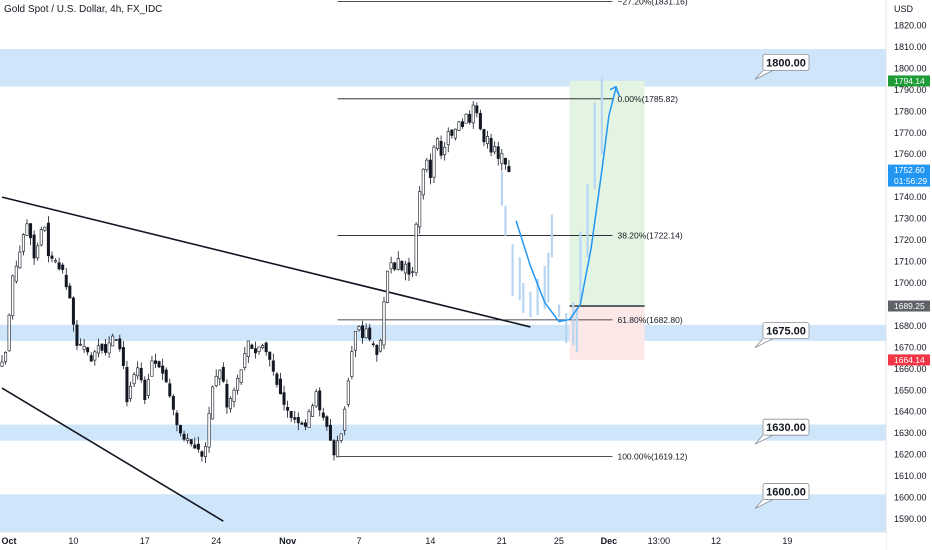  Describe the element at coordinates (786, 63) in the screenshot. I see `callout-label: 1800.00` at that location.